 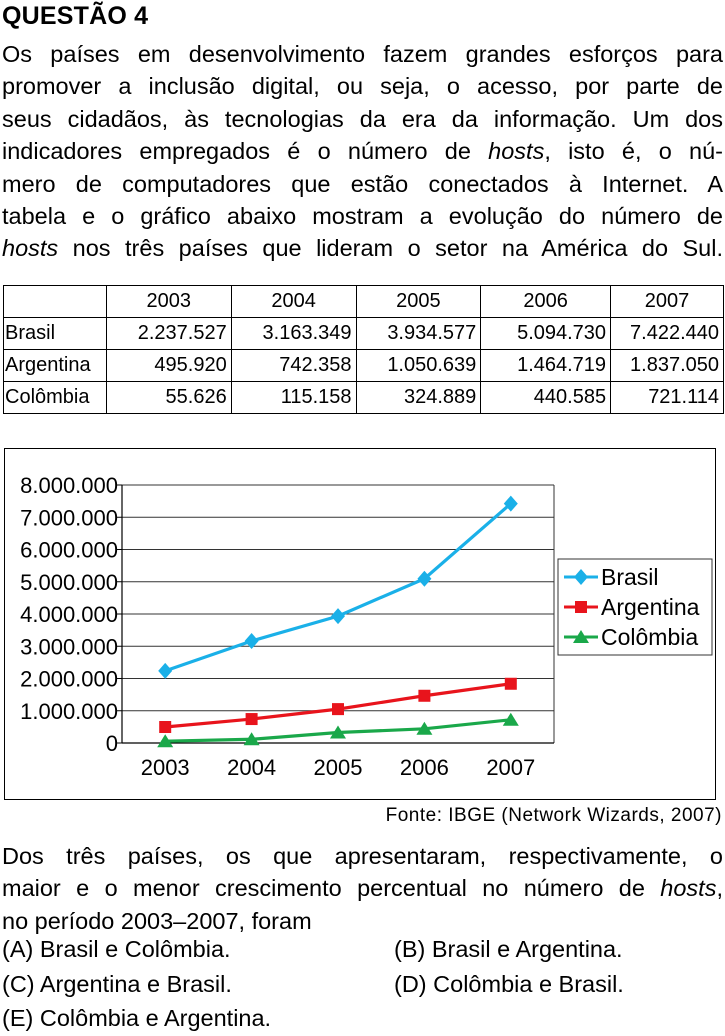 I want to click on y-tick-label: 0, so click(x=112, y=743).